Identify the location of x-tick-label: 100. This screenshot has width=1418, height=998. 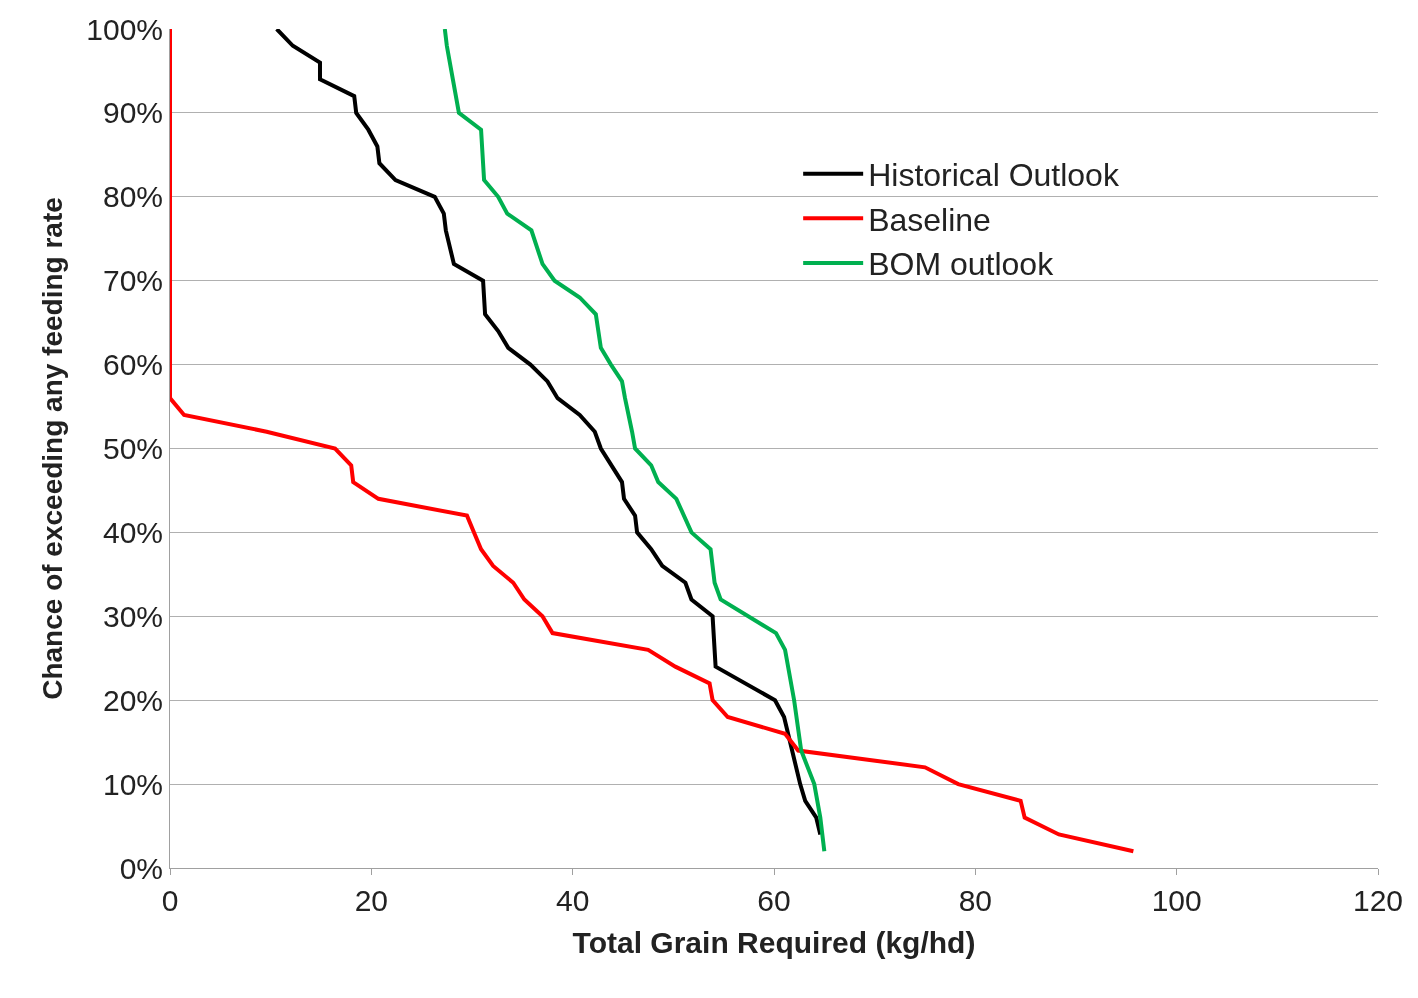
(1176, 900).